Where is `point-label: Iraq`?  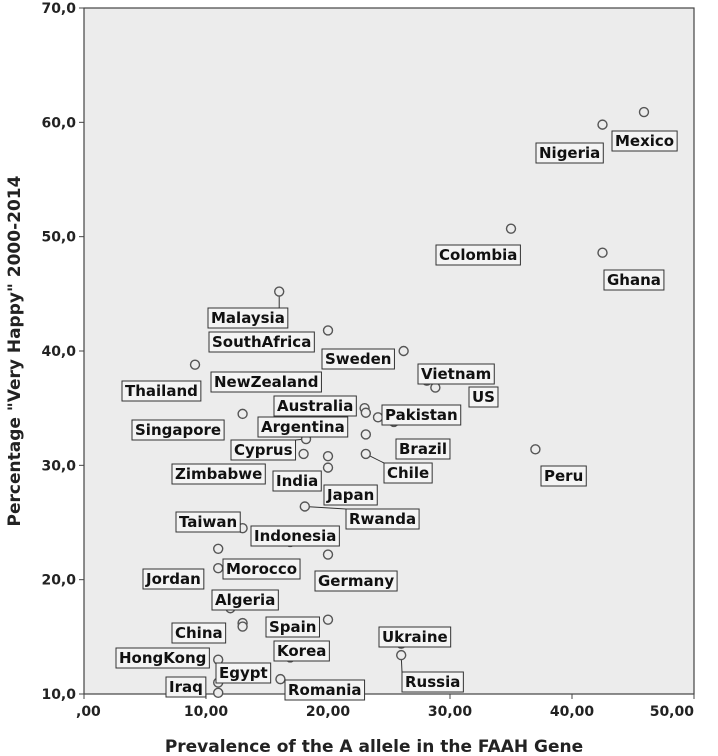
point-label: Iraq is located at coordinates (186, 687).